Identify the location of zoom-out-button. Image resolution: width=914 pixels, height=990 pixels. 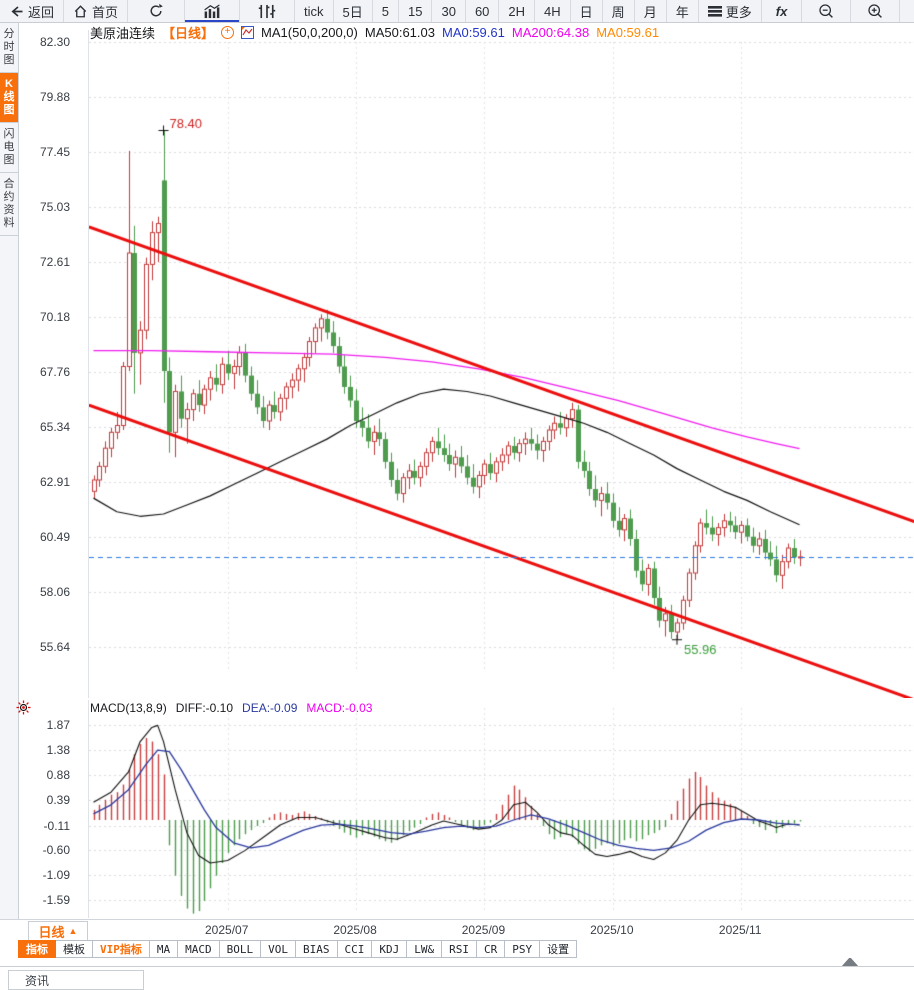
(827, 11).